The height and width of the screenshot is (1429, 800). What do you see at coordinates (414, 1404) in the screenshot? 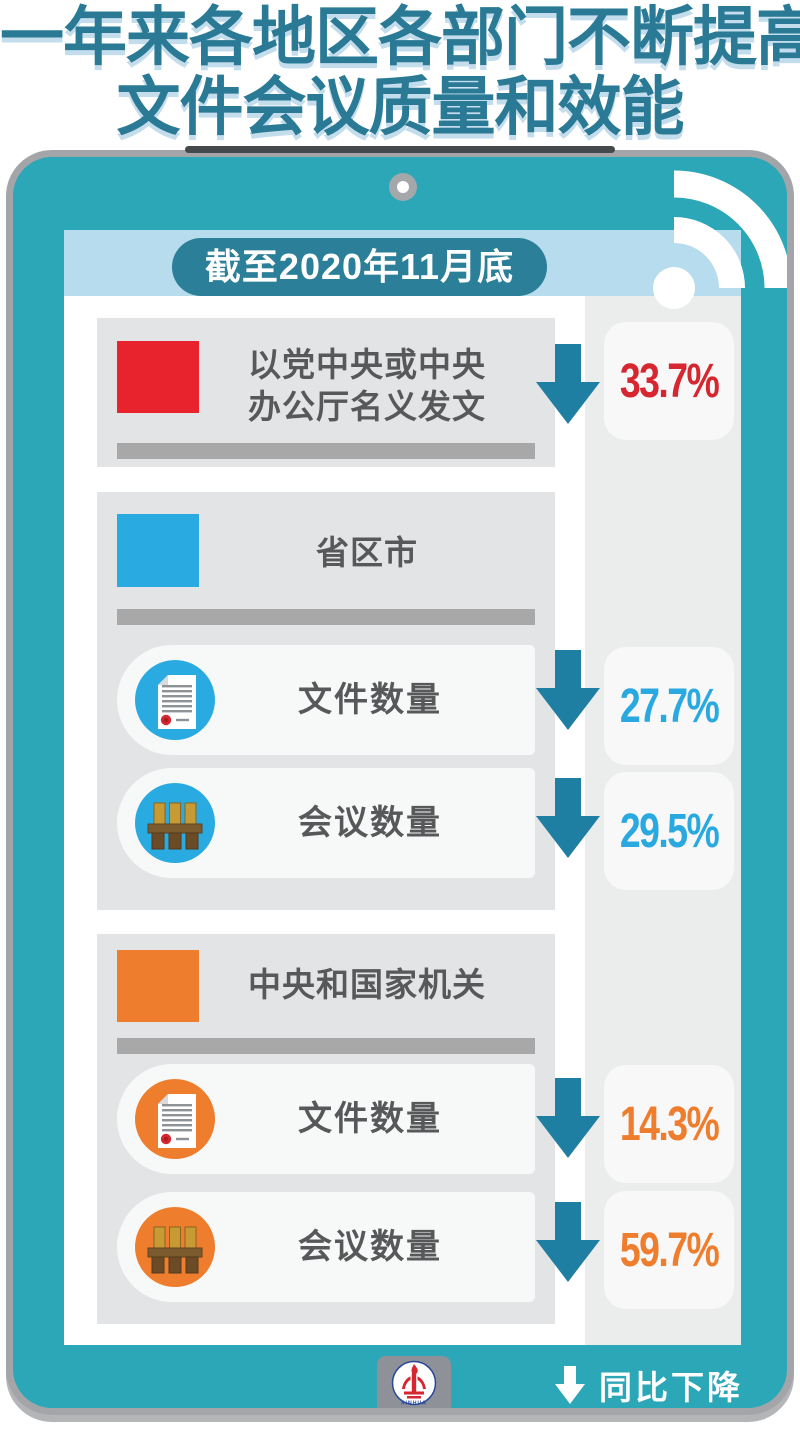
I see `xinhua-logo-text: XINHUA` at bounding box center [414, 1404].